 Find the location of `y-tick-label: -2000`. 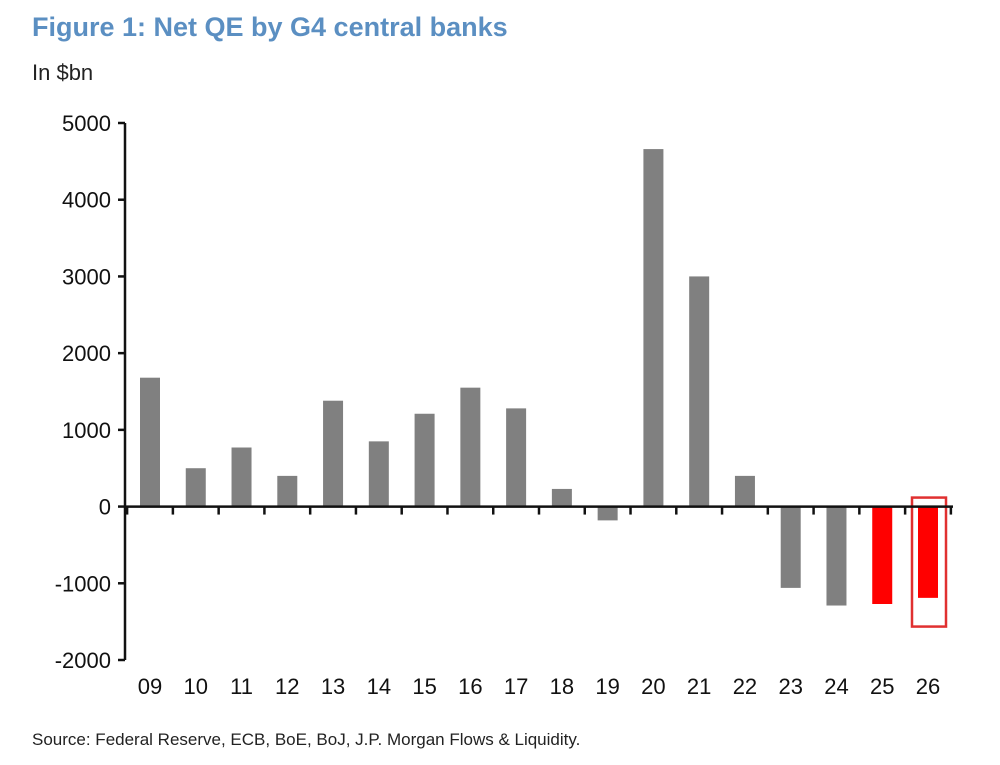

y-tick-label: -2000 is located at coordinates (83, 660).